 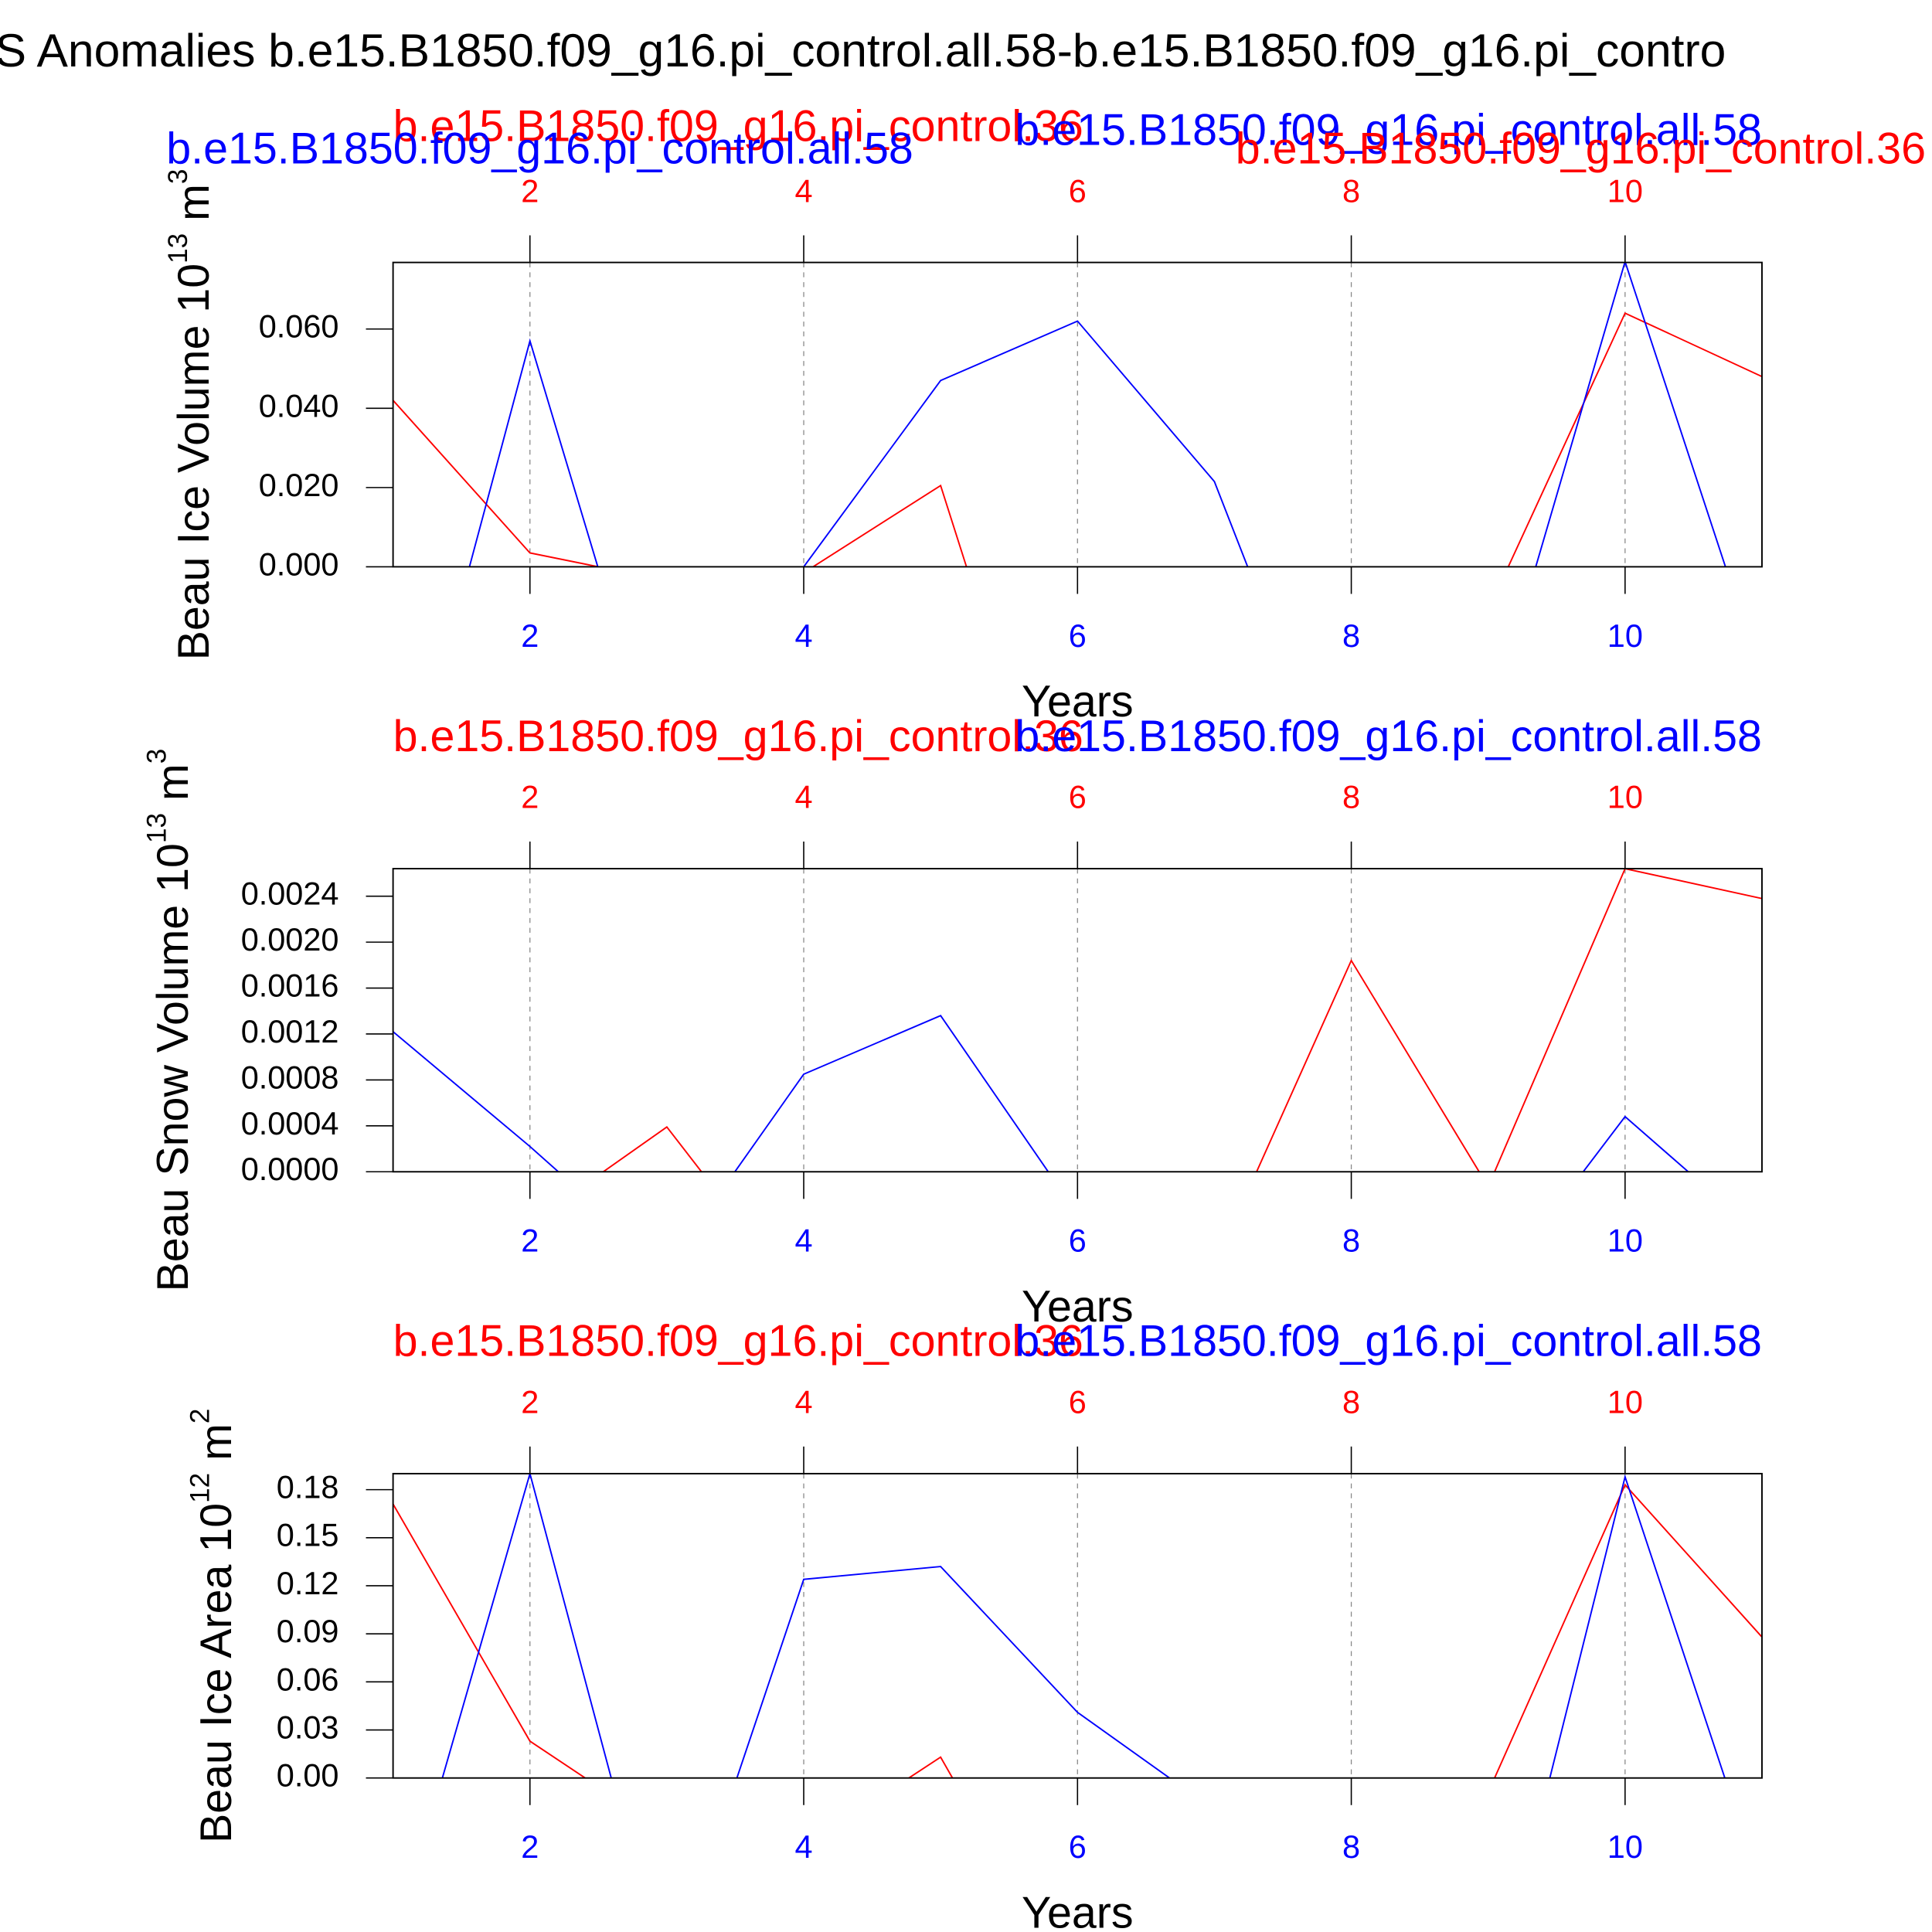 What do you see at coordinates (290, 894) in the screenshot?
I see `y-tick-label: 0.0024` at bounding box center [290, 894].